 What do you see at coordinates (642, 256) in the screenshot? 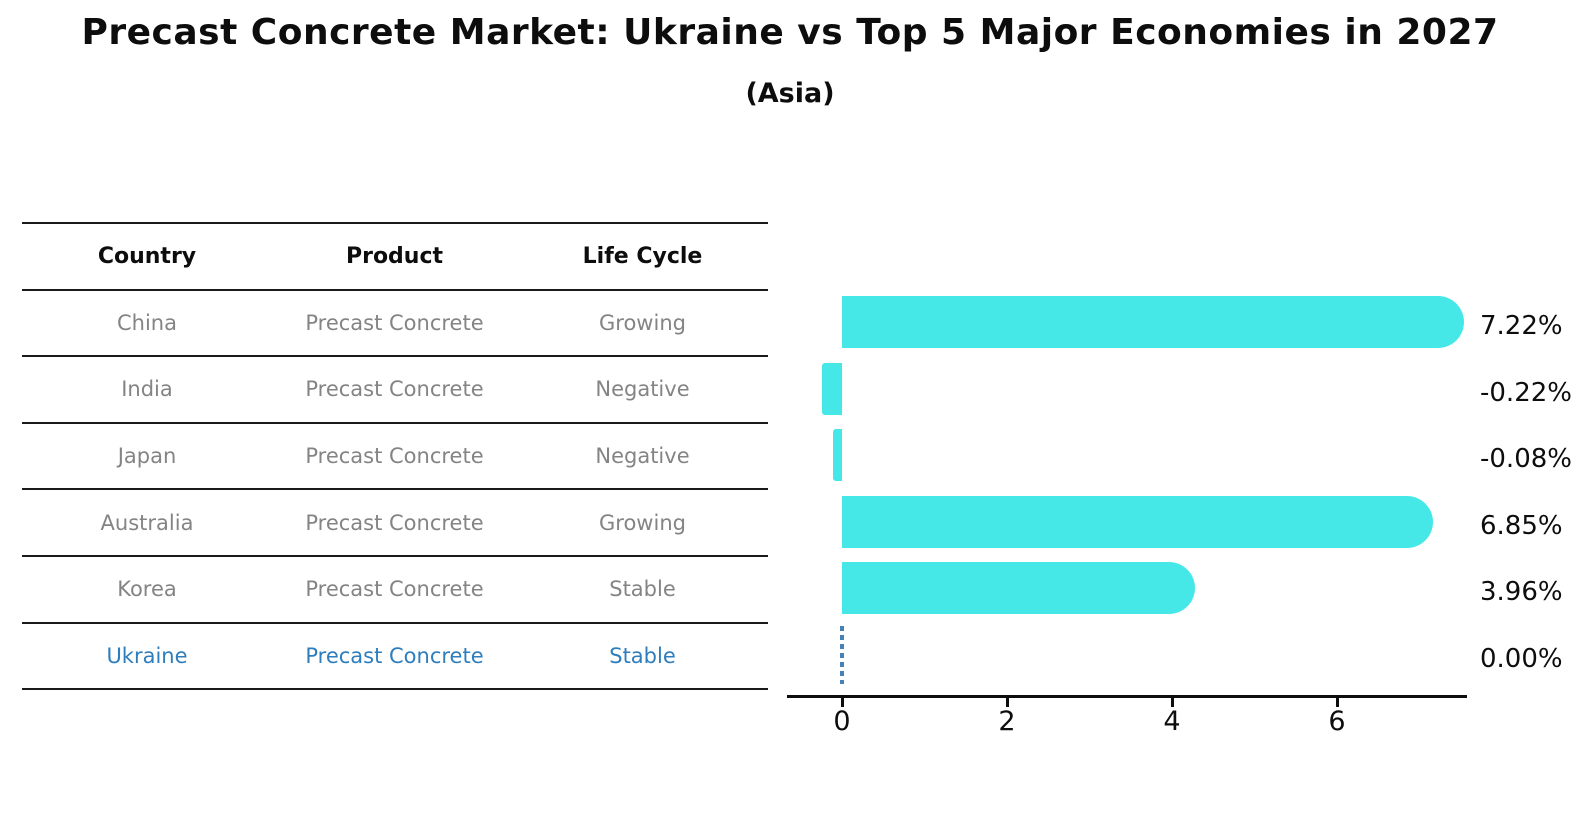
I see `column-header-life-cycle: Life Cycle` at bounding box center [642, 256].